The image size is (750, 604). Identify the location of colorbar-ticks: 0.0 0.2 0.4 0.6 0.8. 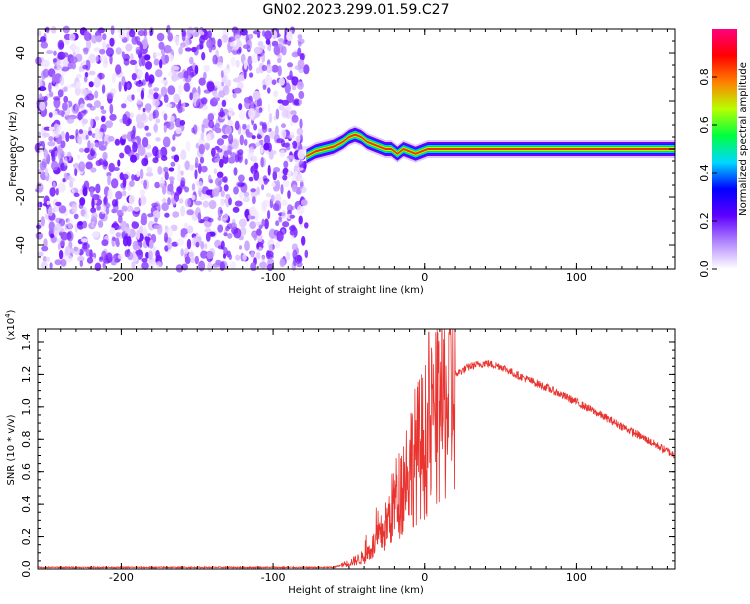
(707, 173).